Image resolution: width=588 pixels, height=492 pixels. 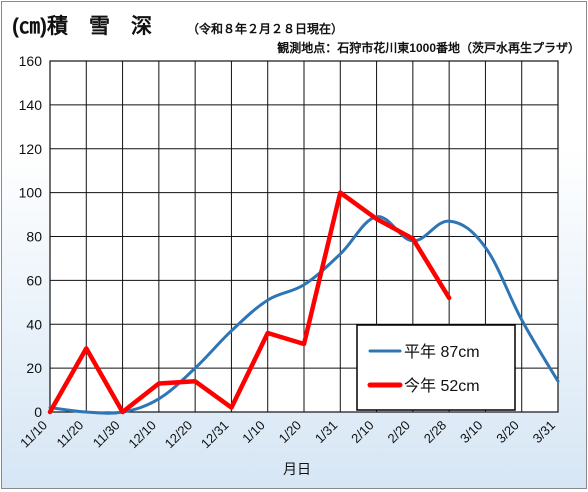 What do you see at coordinates (38, 412) in the screenshot?
I see `y-tick-label: 0` at bounding box center [38, 412].